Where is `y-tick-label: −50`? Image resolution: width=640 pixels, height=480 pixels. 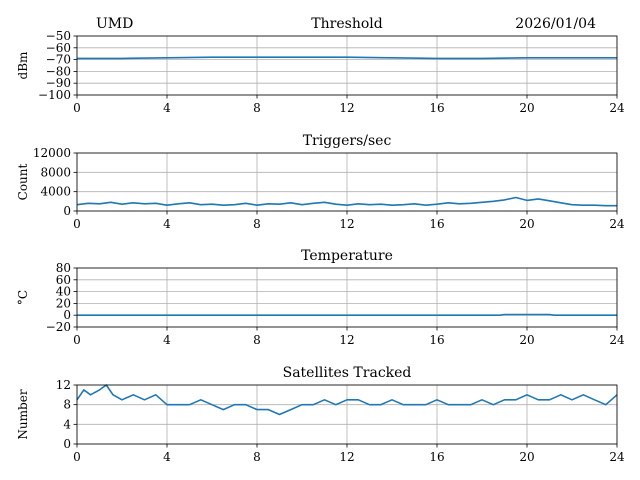
y-tick-label: −50 is located at coordinates (58, 36).